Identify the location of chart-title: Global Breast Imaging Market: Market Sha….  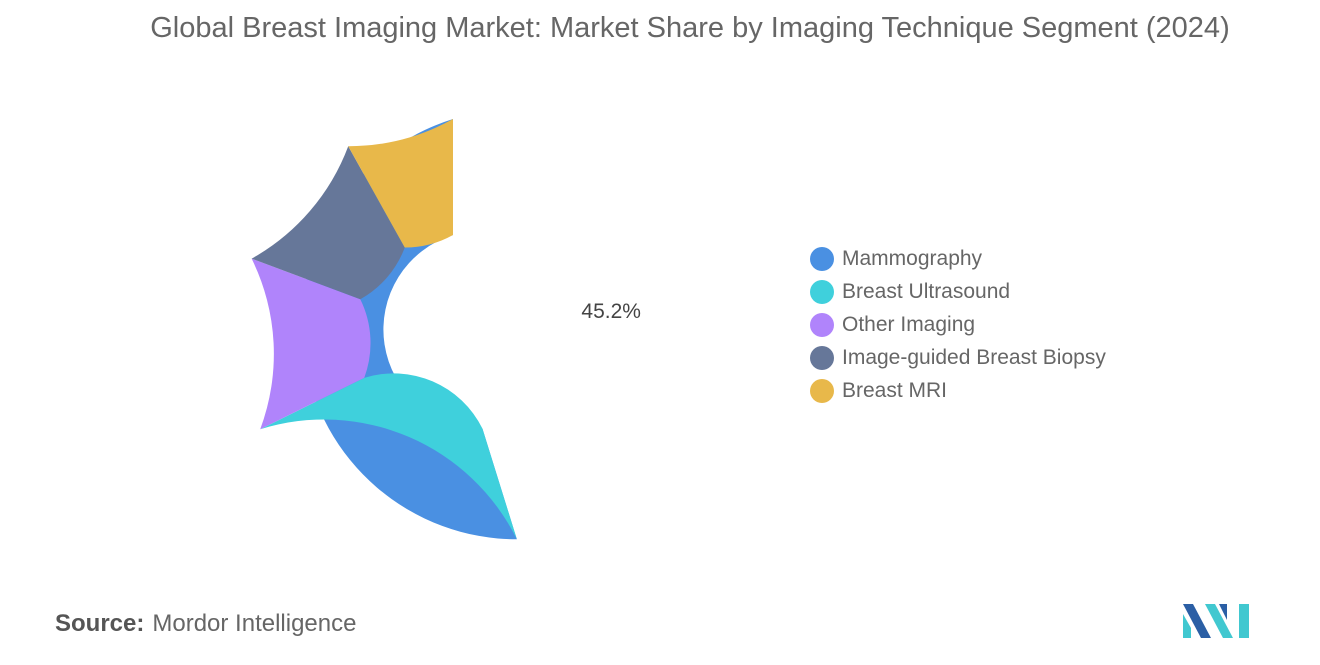
(690, 28).